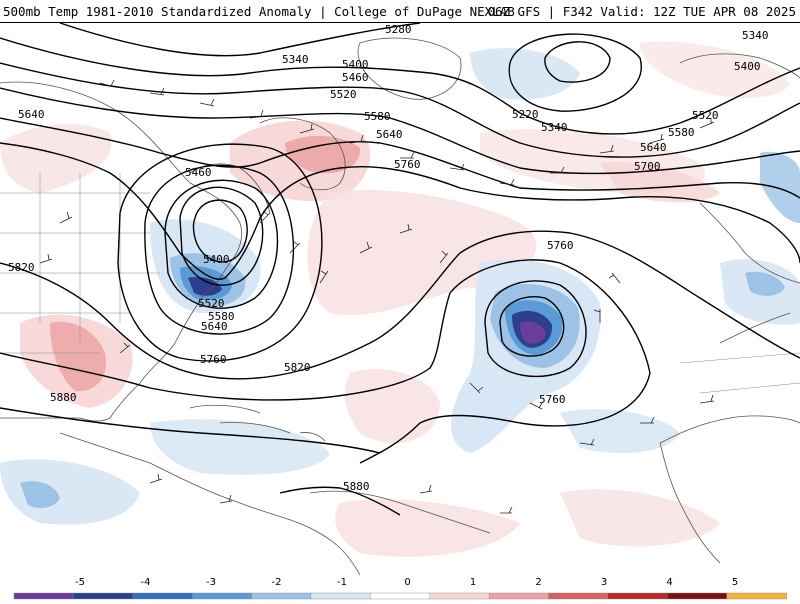 This screenshot has height=604, width=800. I want to click on colorbar: -5 -4 -3 -2 -1 0 1 2 3 4 5, so click(400, 587).